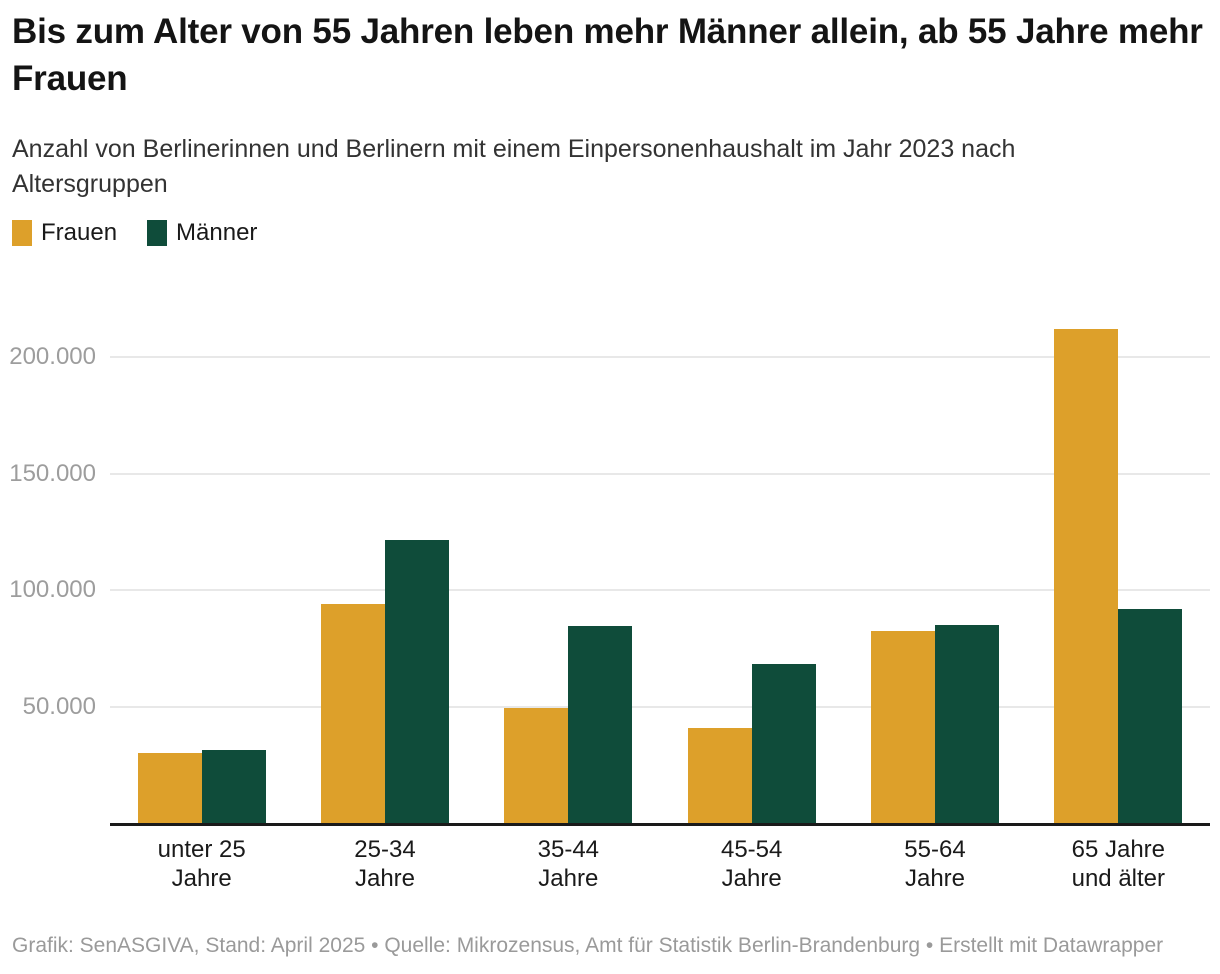 The width and height of the screenshot is (1220, 974). Describe the element at coordinates (536, 765) in the screenshot. I see `bar-frauen-35-44-jahre` at that location.